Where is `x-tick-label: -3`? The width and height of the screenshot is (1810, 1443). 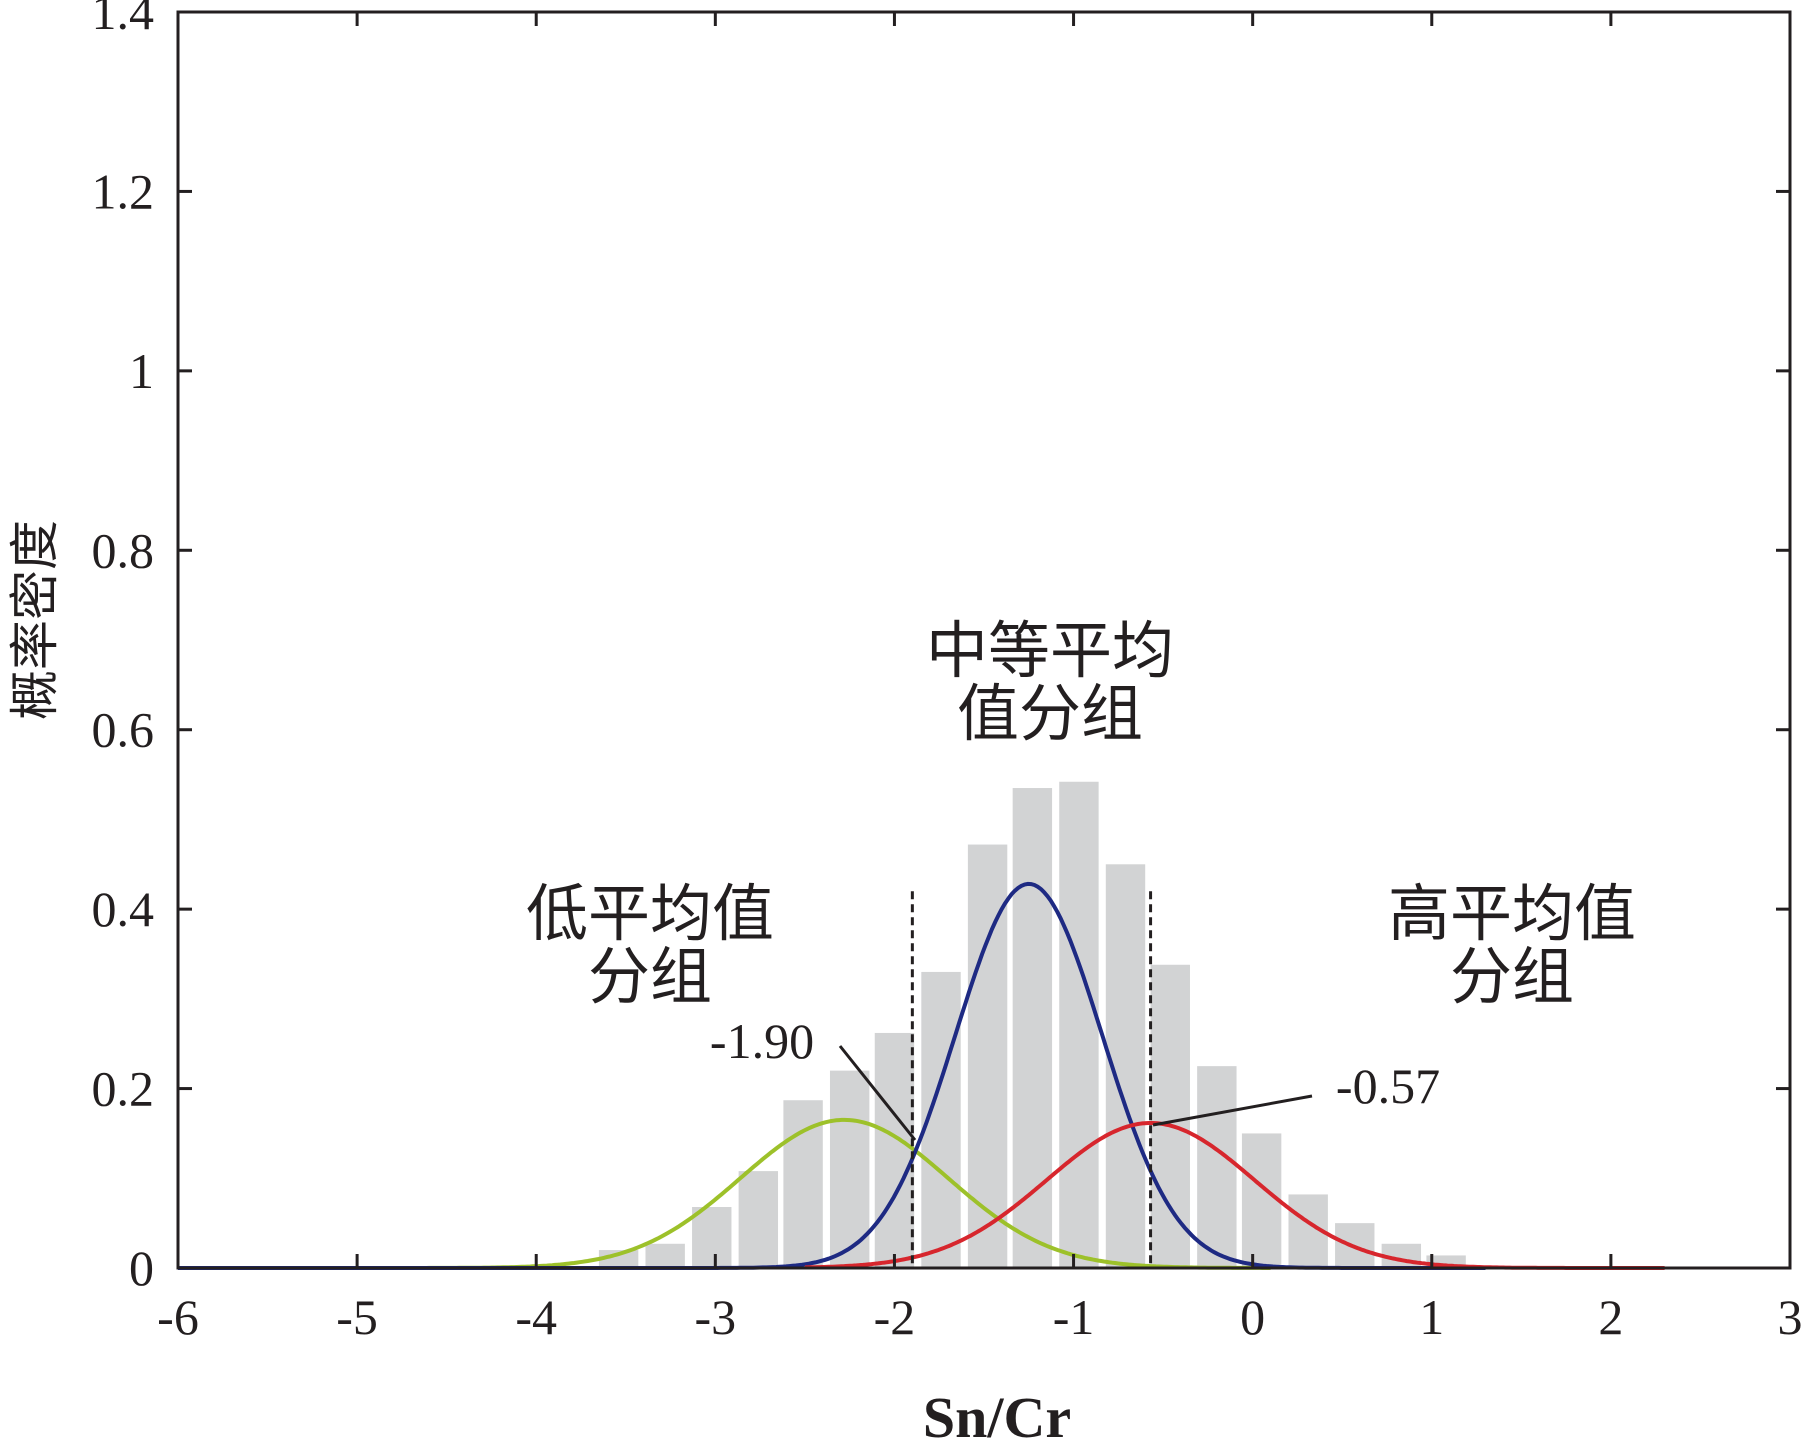 x-tick-label: -3 is located at coordinates (716, 1317).